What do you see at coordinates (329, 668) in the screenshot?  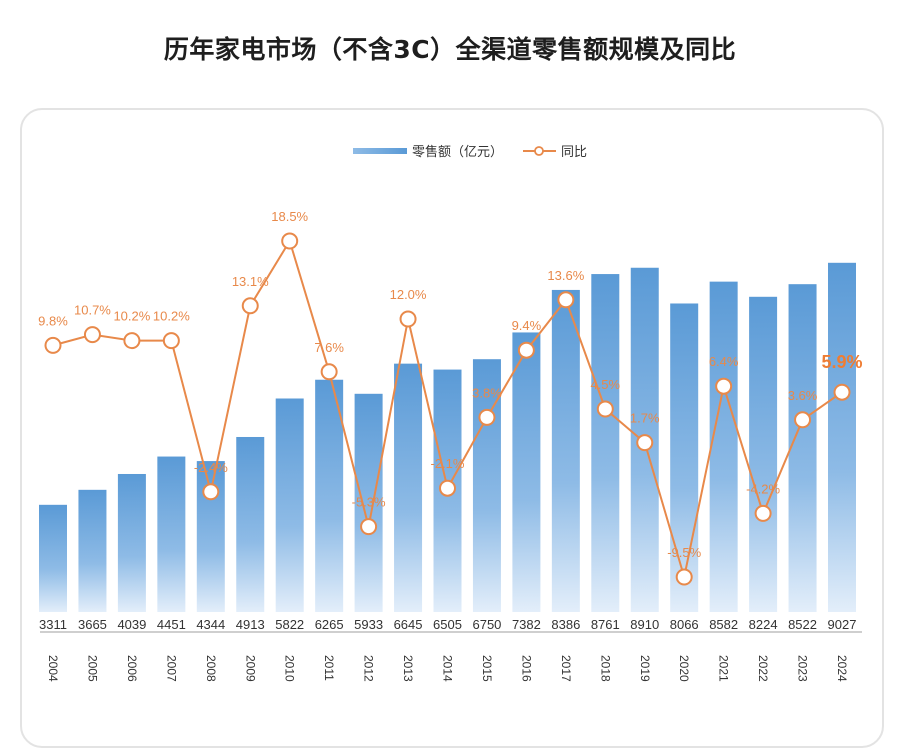 I see `x-tick-label-2011: 2011` at bounding box center [329, 668].